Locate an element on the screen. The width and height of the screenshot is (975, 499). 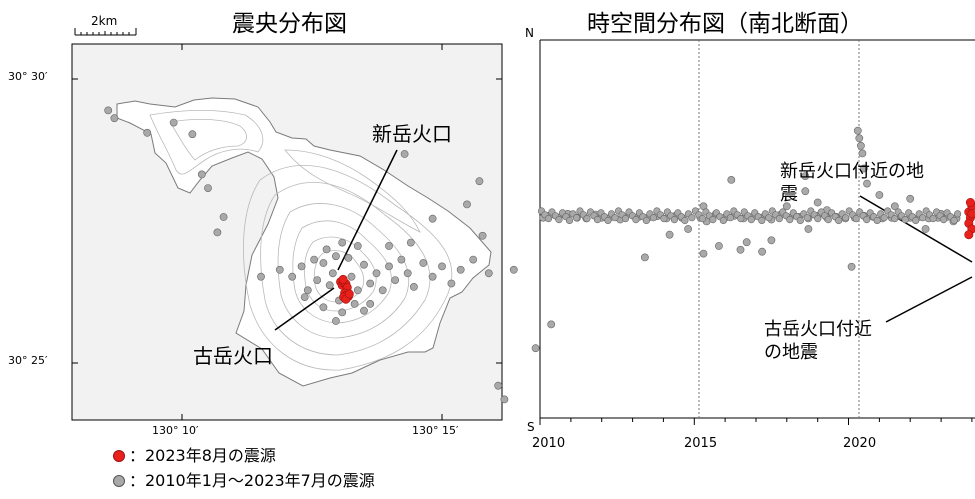
furudake-timeline-leader is located at coordinates (929, 299).